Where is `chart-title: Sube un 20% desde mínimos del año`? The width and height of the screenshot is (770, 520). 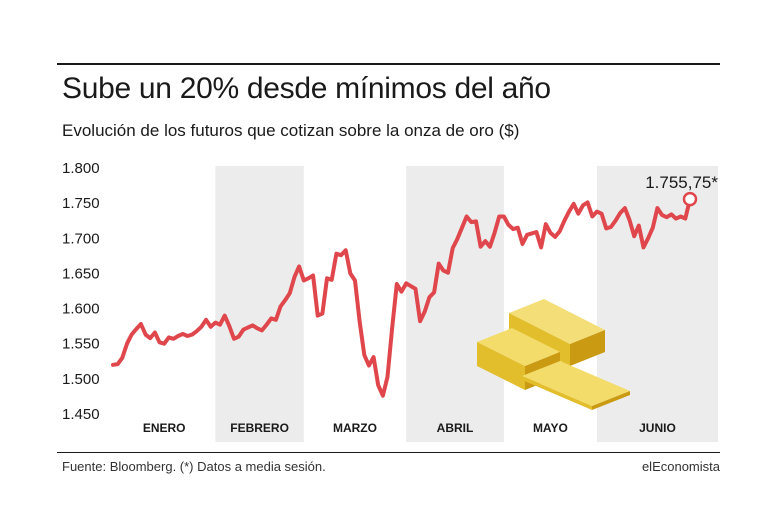
chart-title: Sube un 20% desde mínimos del año is located at coordinates (306, 88).